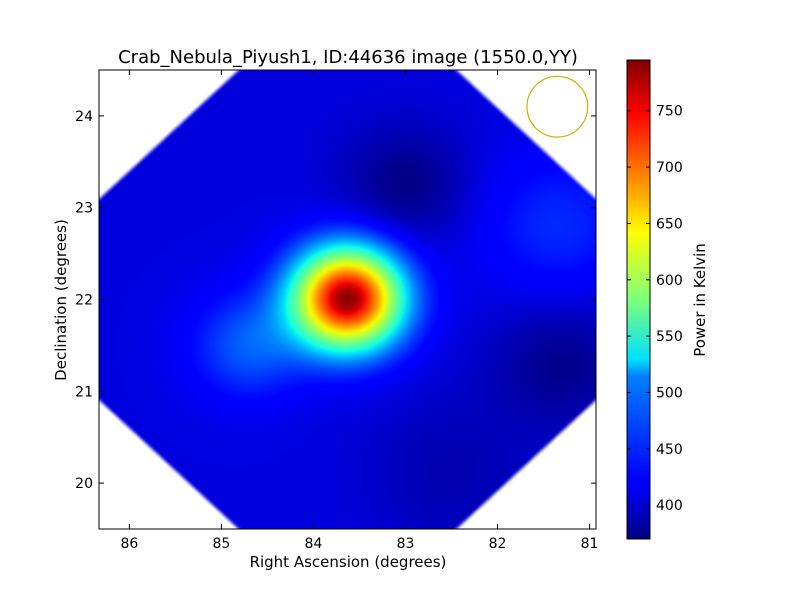 This screenshot has width=800, height=600. I want to click on y-tick-label: 22, so click(84, 301).